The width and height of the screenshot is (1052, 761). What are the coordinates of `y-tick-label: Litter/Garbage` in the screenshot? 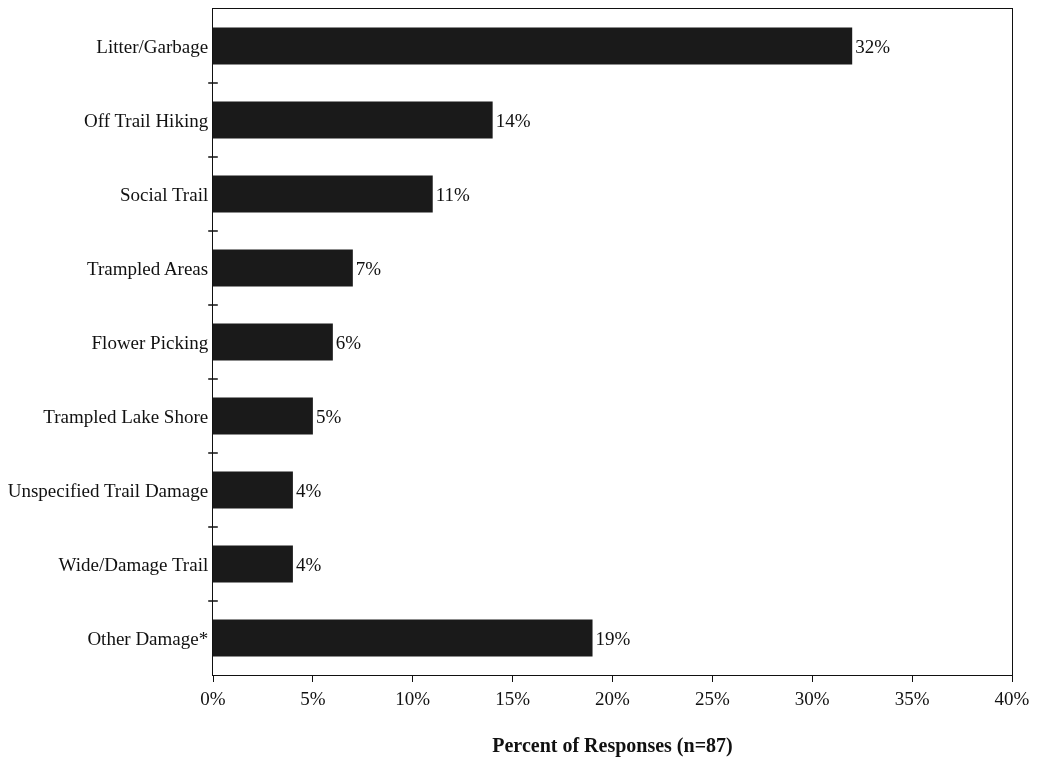 It's located at (152, 46).